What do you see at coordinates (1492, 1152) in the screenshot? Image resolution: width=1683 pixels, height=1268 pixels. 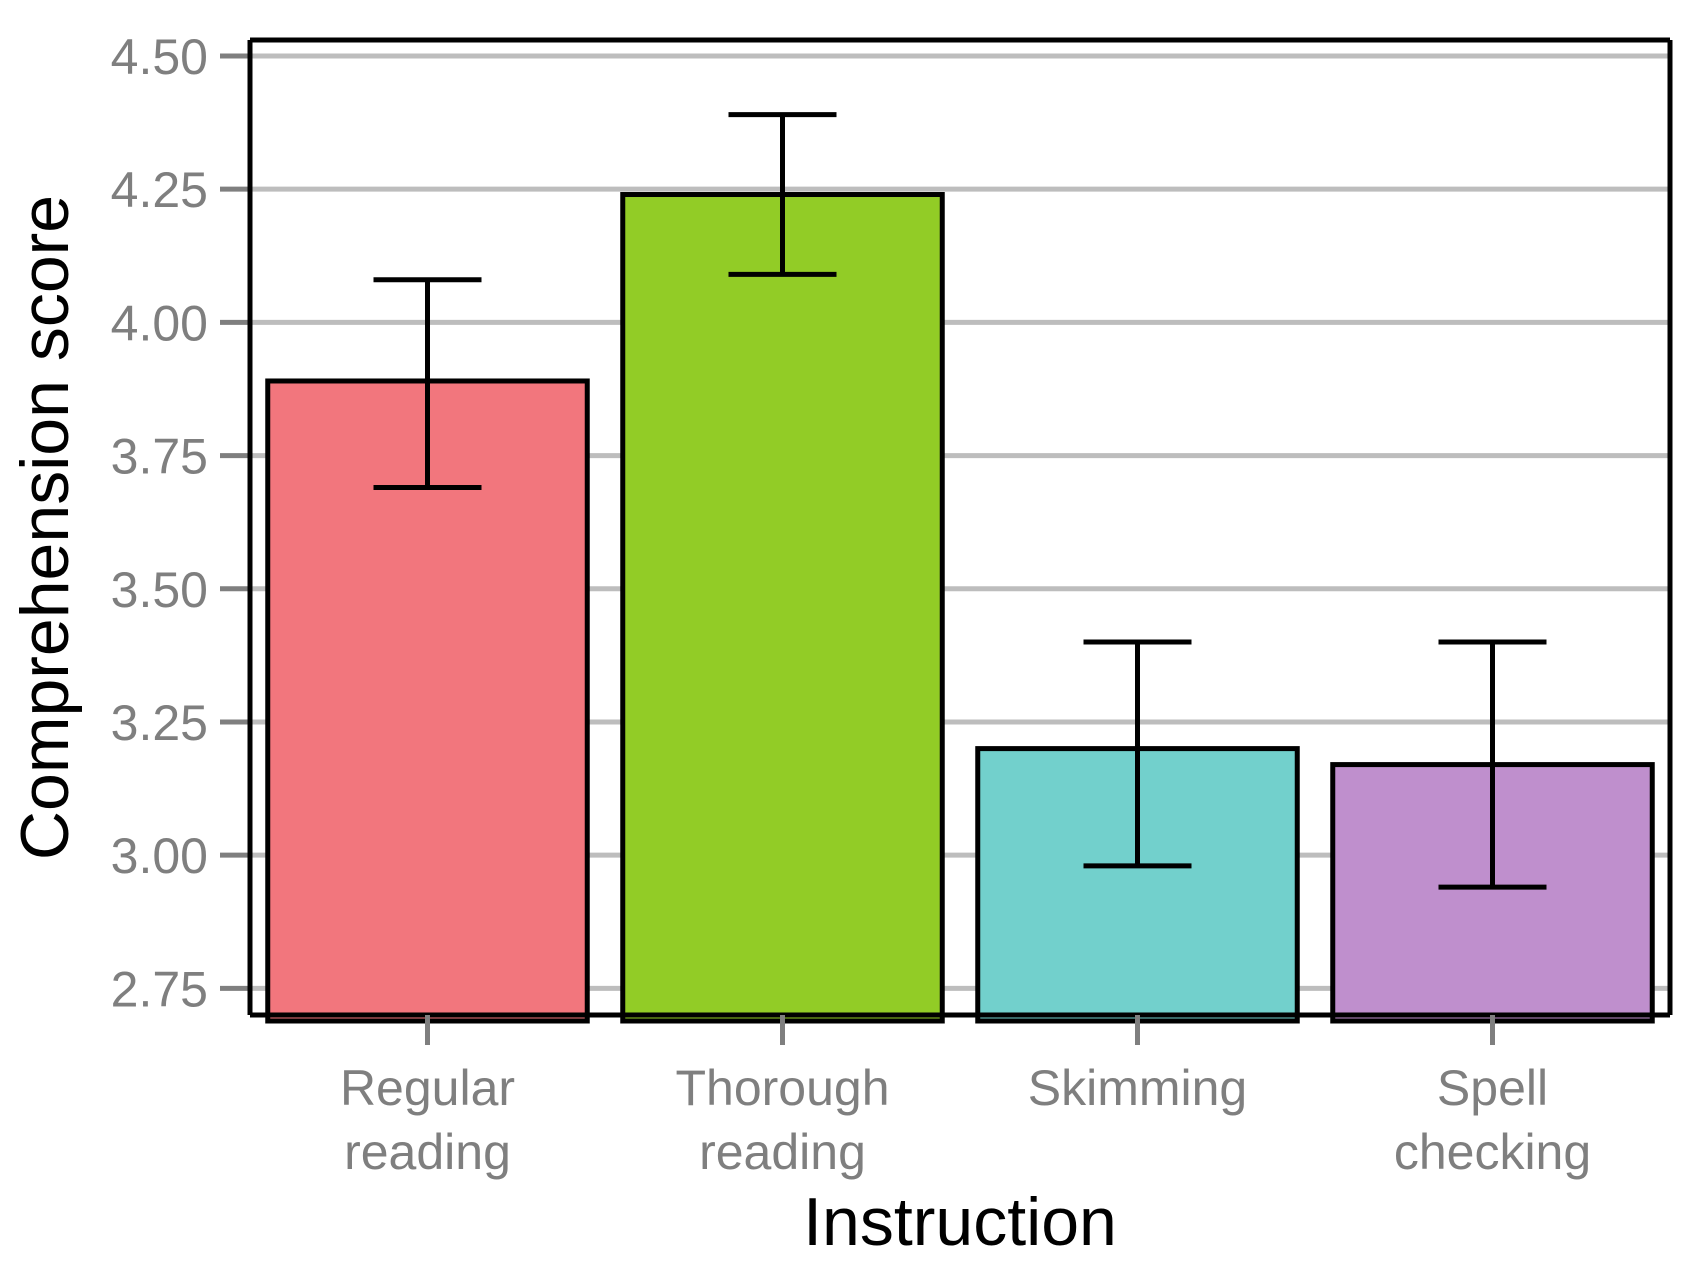 I see `x-tick-label: checking` at bounding box center [1492, 1152].